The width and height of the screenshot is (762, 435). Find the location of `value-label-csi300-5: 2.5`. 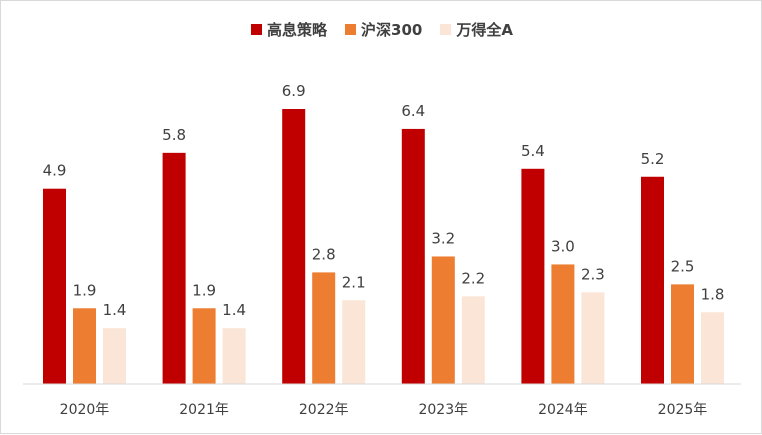

value-label-csi300-5: 2.5 is located at coordinates (683, 266).